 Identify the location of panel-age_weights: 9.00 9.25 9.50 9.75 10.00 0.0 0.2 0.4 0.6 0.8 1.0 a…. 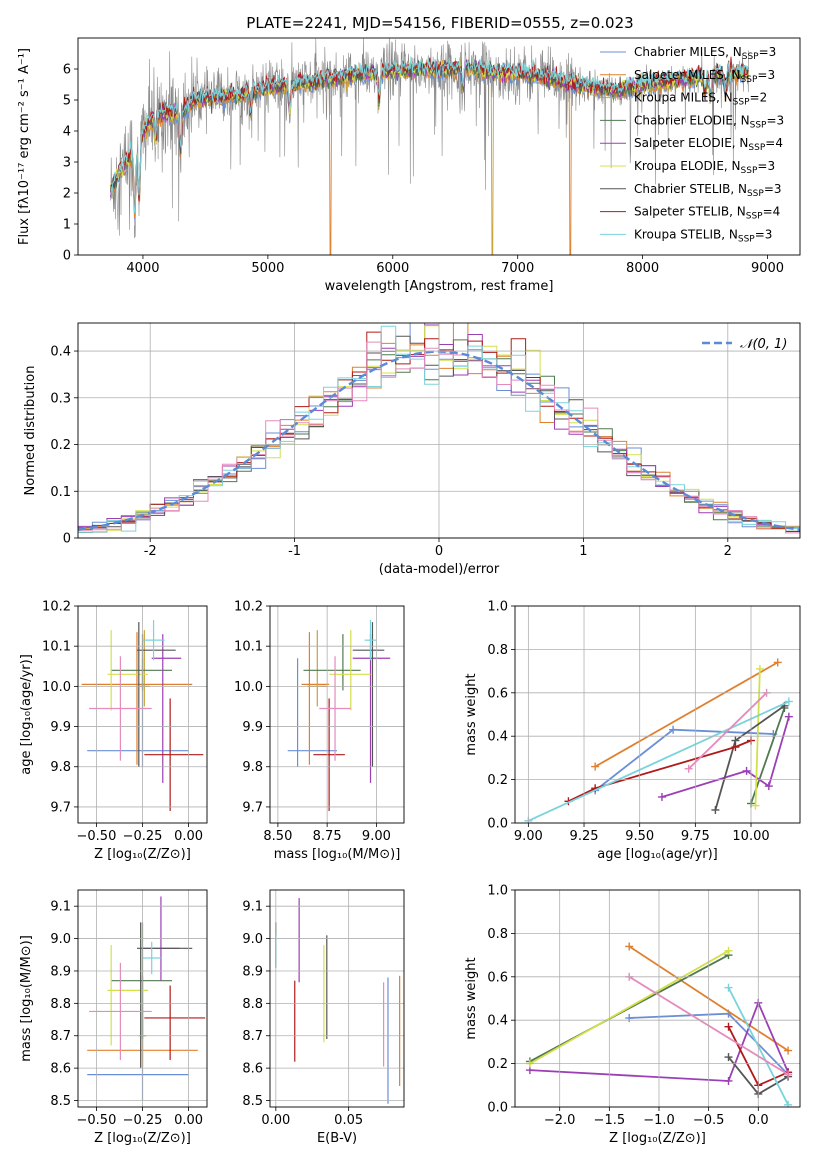
(632, 731).